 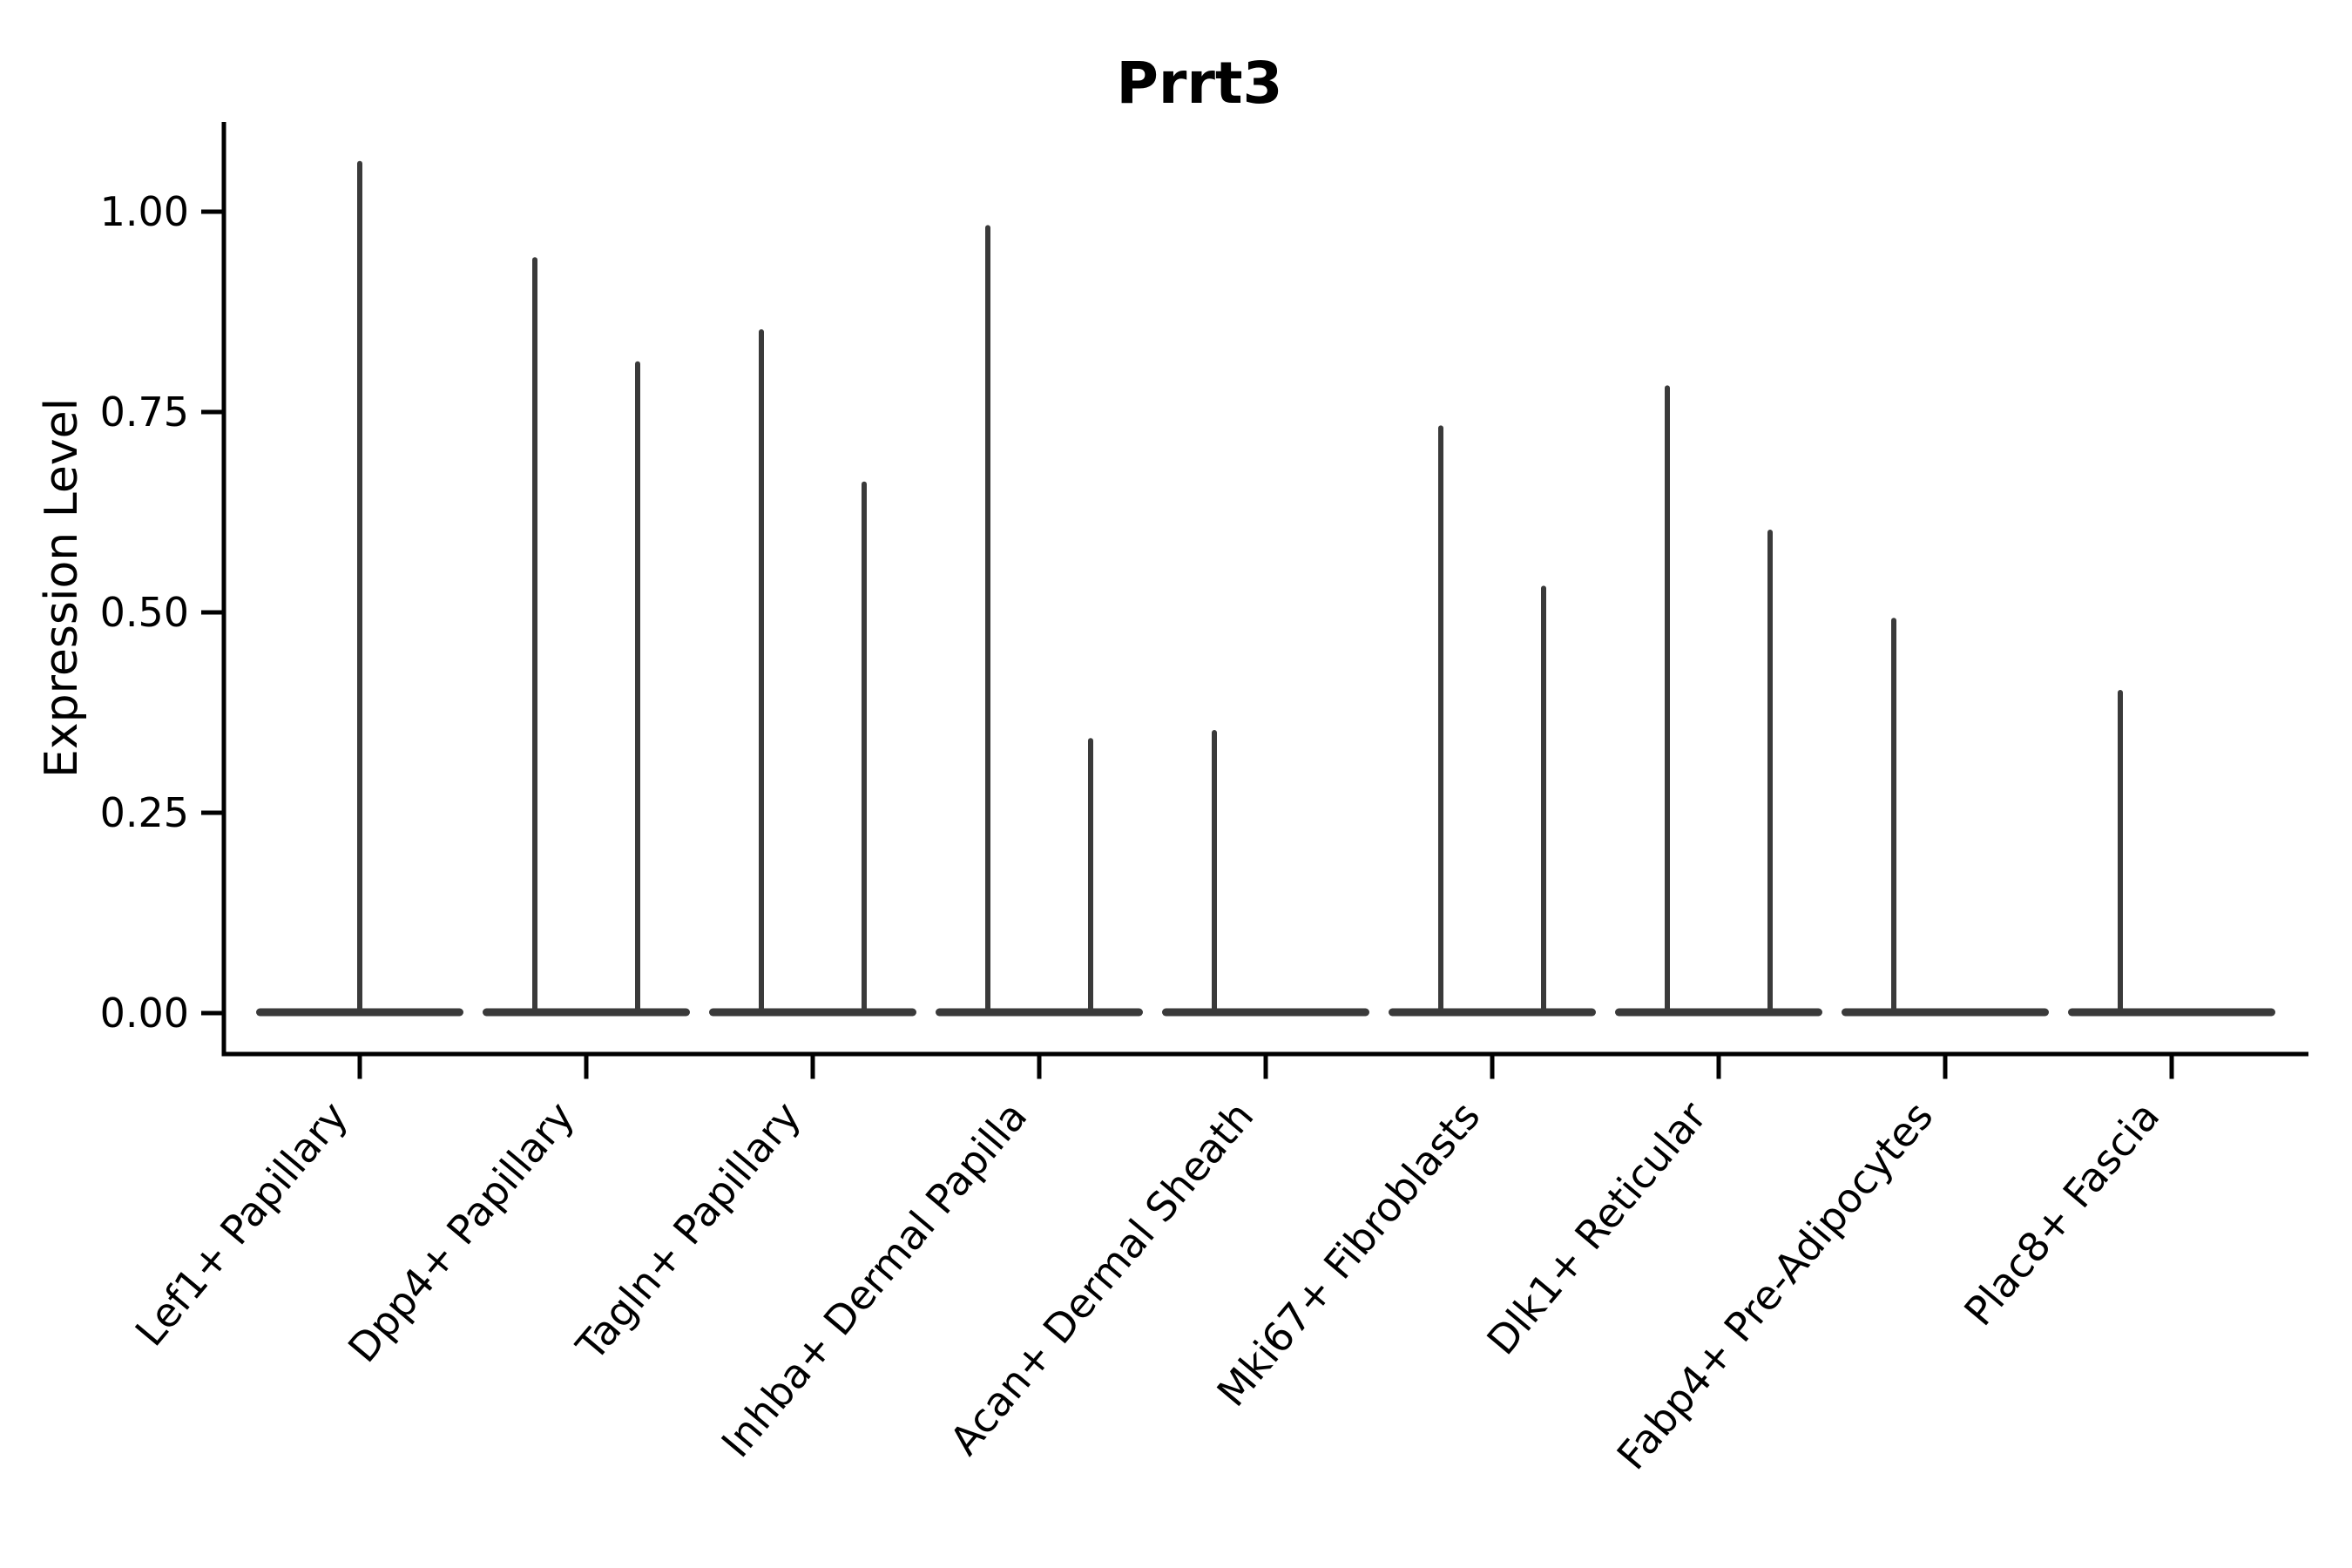 What do you see at coordinates (1200, 83) in the screenshot?
I see `chart-title: Prrt3` at bounding box center [1200, 83].